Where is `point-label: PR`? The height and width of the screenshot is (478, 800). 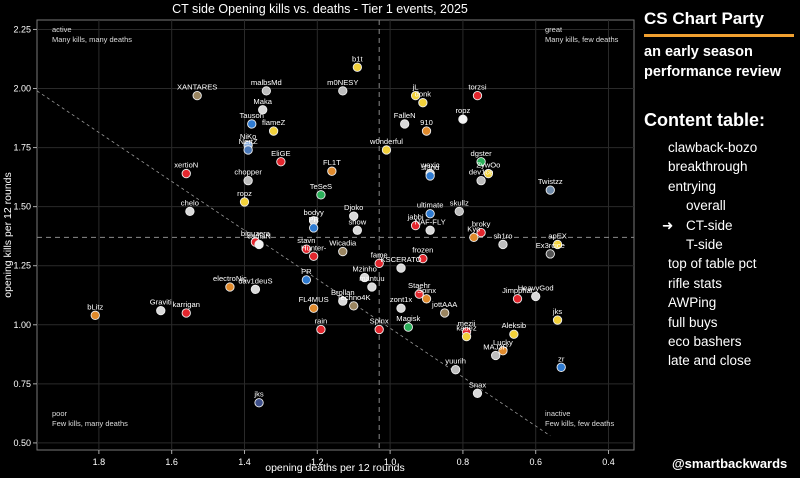
point-label: PR is located at coordinates (306, 271).